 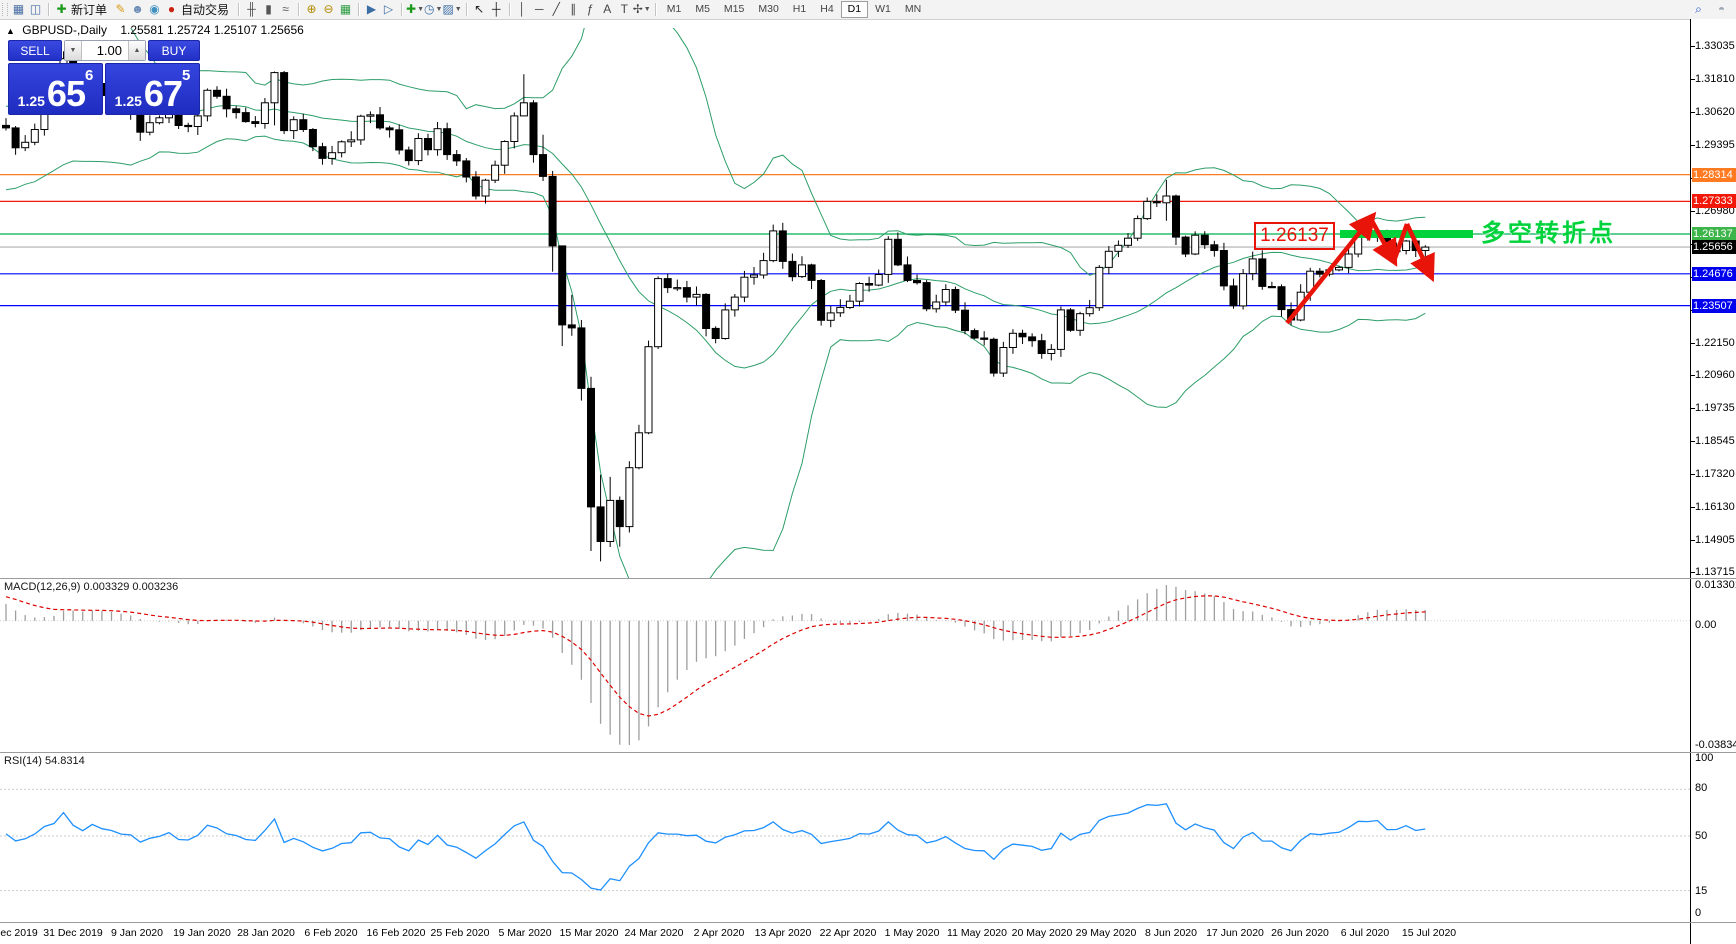 I want to click on window-list-icon: ◫, so click(x=35, y=9).